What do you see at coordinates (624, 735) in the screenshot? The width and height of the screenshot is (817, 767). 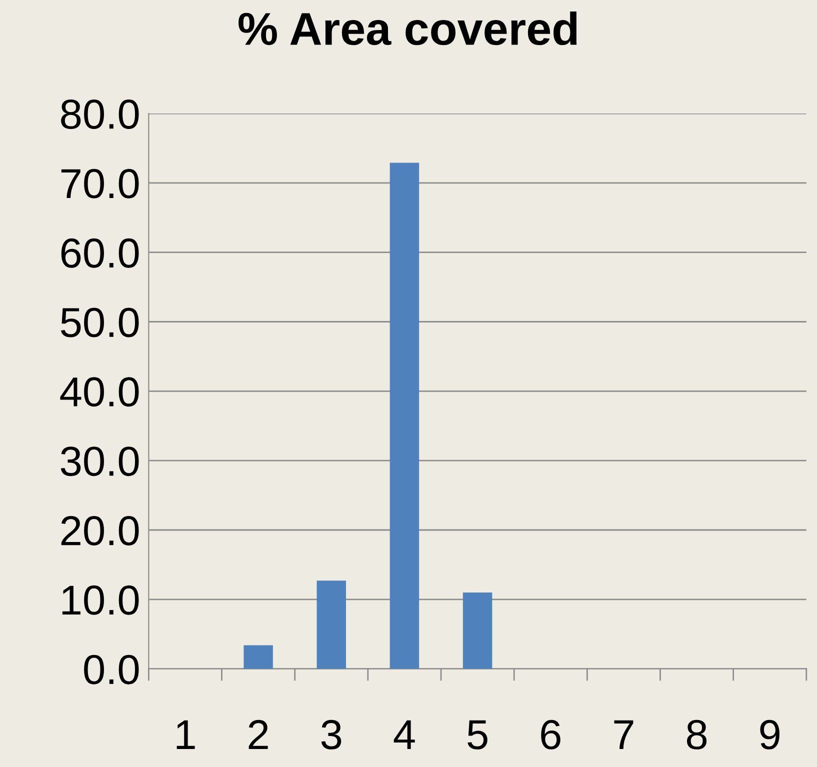 I see `x-tick-label: 7` at bounding box center [624, 735].